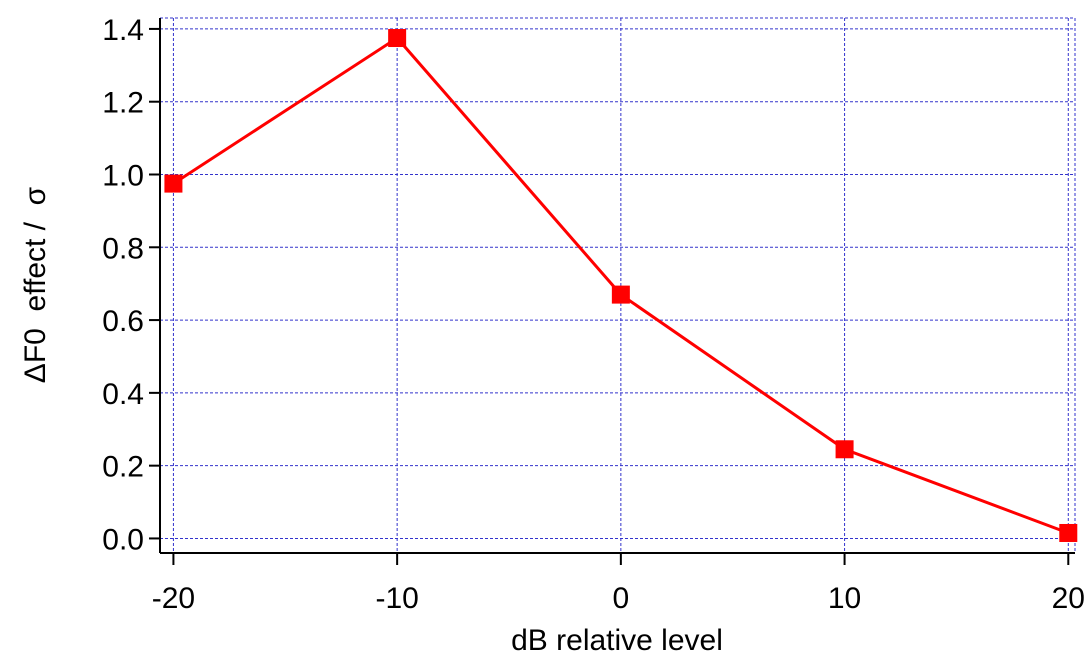  I want to click on y-tick-label: 0.0, so click(123, 539).